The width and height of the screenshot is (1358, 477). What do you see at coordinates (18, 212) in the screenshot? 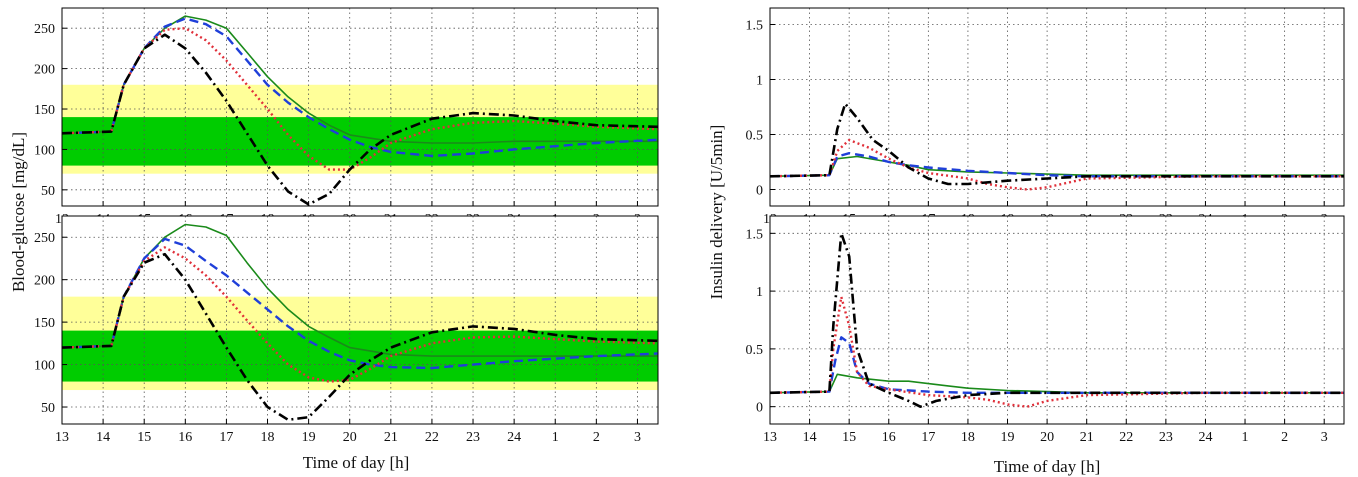
I see `y-axis-label-left: Blood-glucose [mg/dL]` at bounding box center [18, 212].